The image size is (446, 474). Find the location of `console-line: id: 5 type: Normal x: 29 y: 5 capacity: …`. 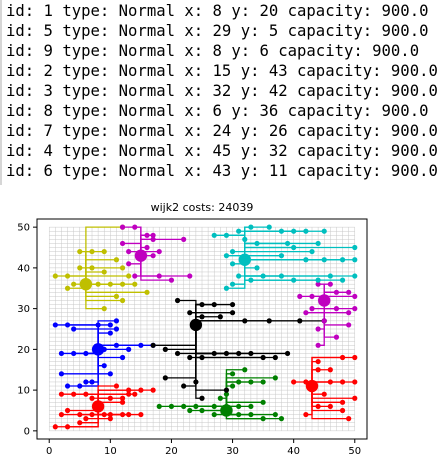

console-line: id: 5 type: Normal x: 29 y: 5 capacity: … is located at coordinates (217, 31).